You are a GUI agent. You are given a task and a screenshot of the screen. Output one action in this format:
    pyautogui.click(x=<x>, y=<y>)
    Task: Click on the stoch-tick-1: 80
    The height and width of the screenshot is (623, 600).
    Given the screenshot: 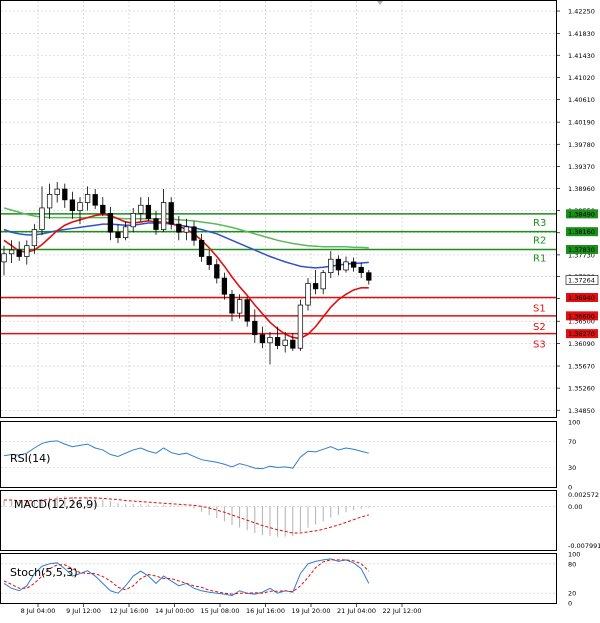 What is the action you would take?
    pyautogui.click(x=572, y=564)
    